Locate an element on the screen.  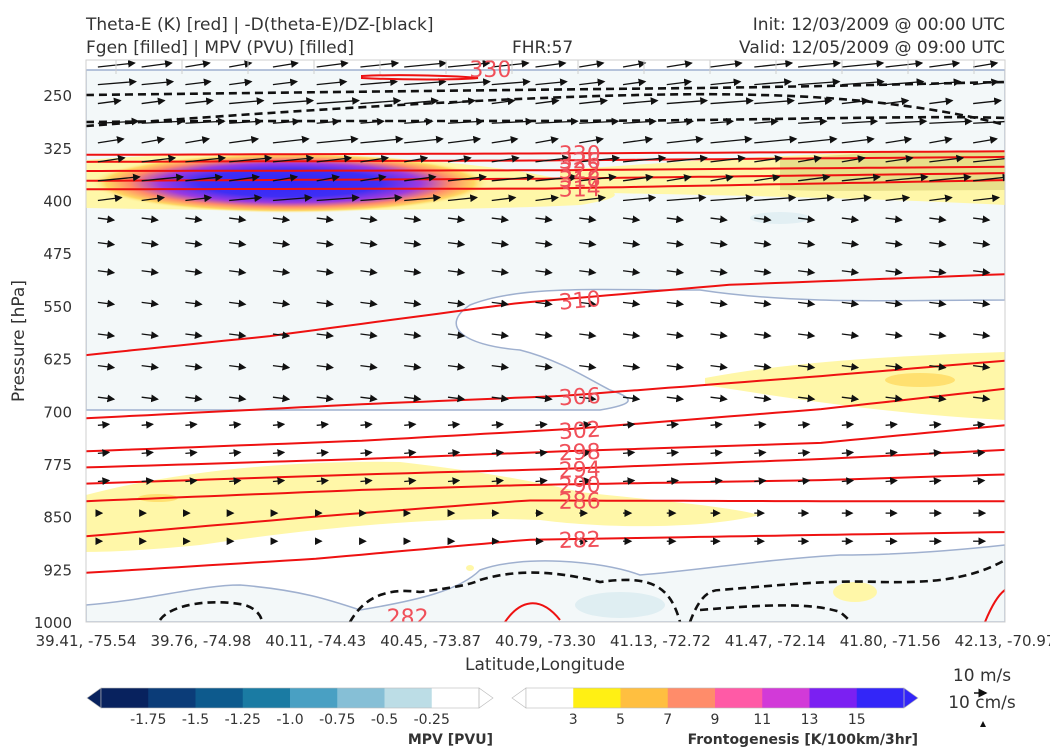
ref-vector-vertical-label: 10 cm/s is located at coordinates (982, 703).